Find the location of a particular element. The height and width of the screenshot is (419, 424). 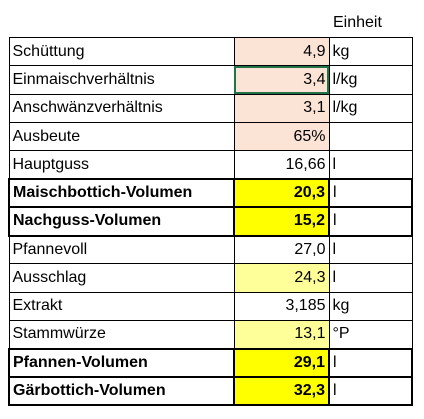

value-cell: 29,1 is located at coordinates (281, 363).